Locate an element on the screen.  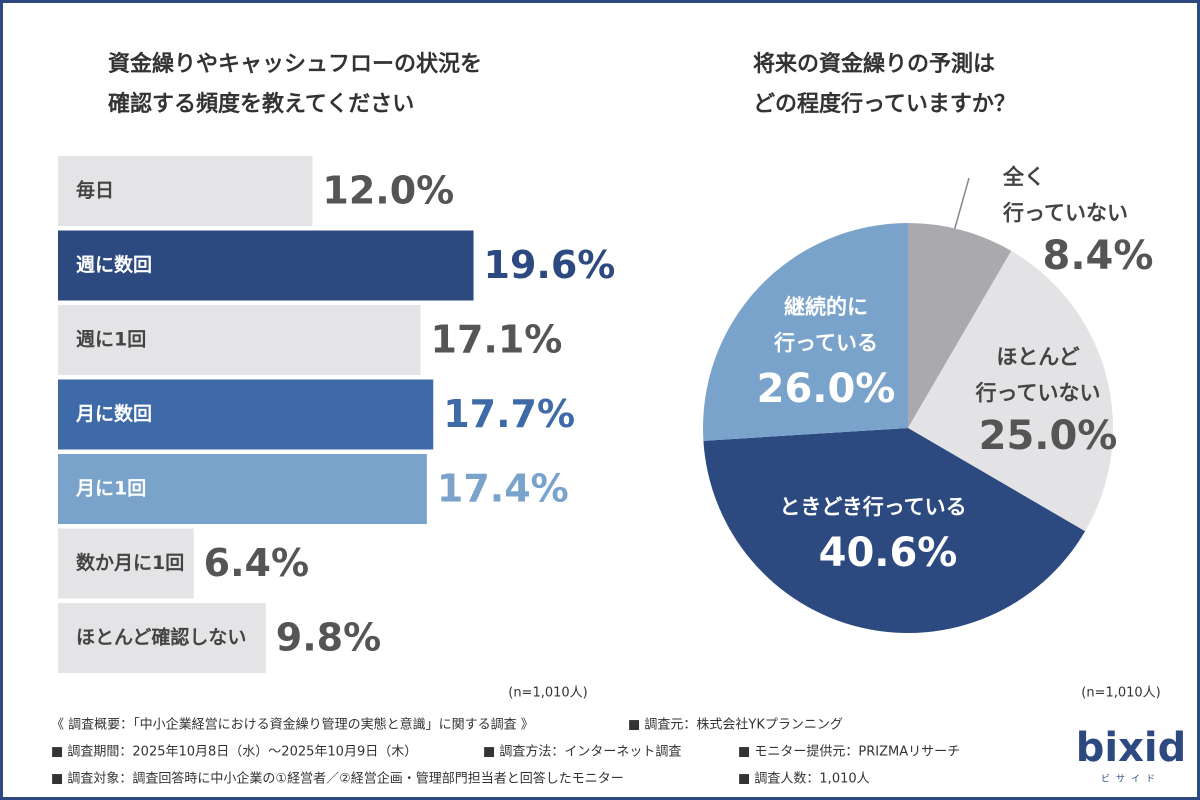
value-label: 12.0% is located at coordinates (388, 191).